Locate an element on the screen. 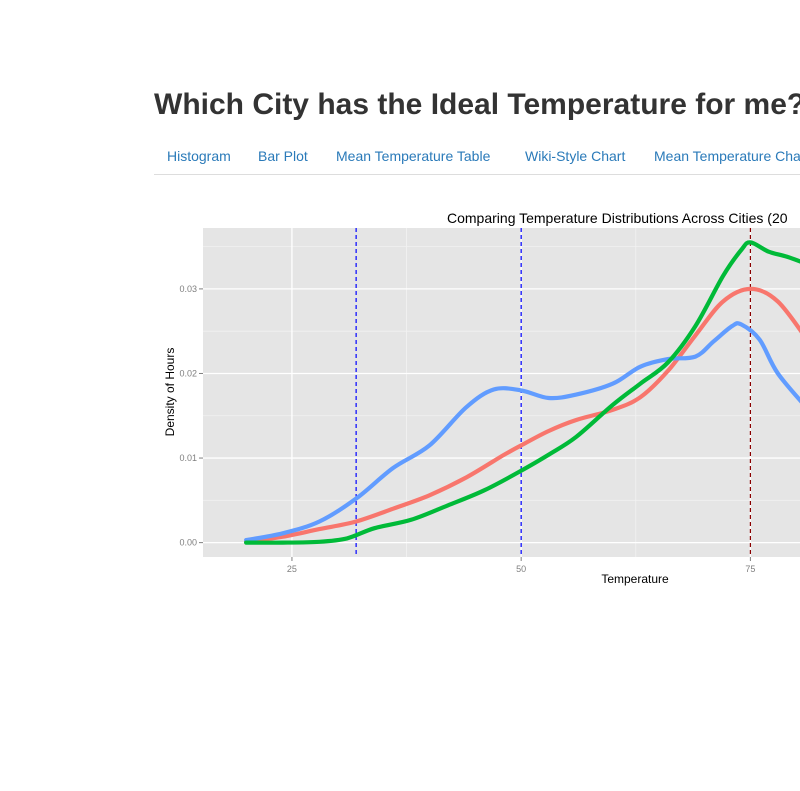 This screenshot has height=791, width=800. tab-mean-temperature-chart: Mean Temperature Chart is located at coordinates (727, 156).